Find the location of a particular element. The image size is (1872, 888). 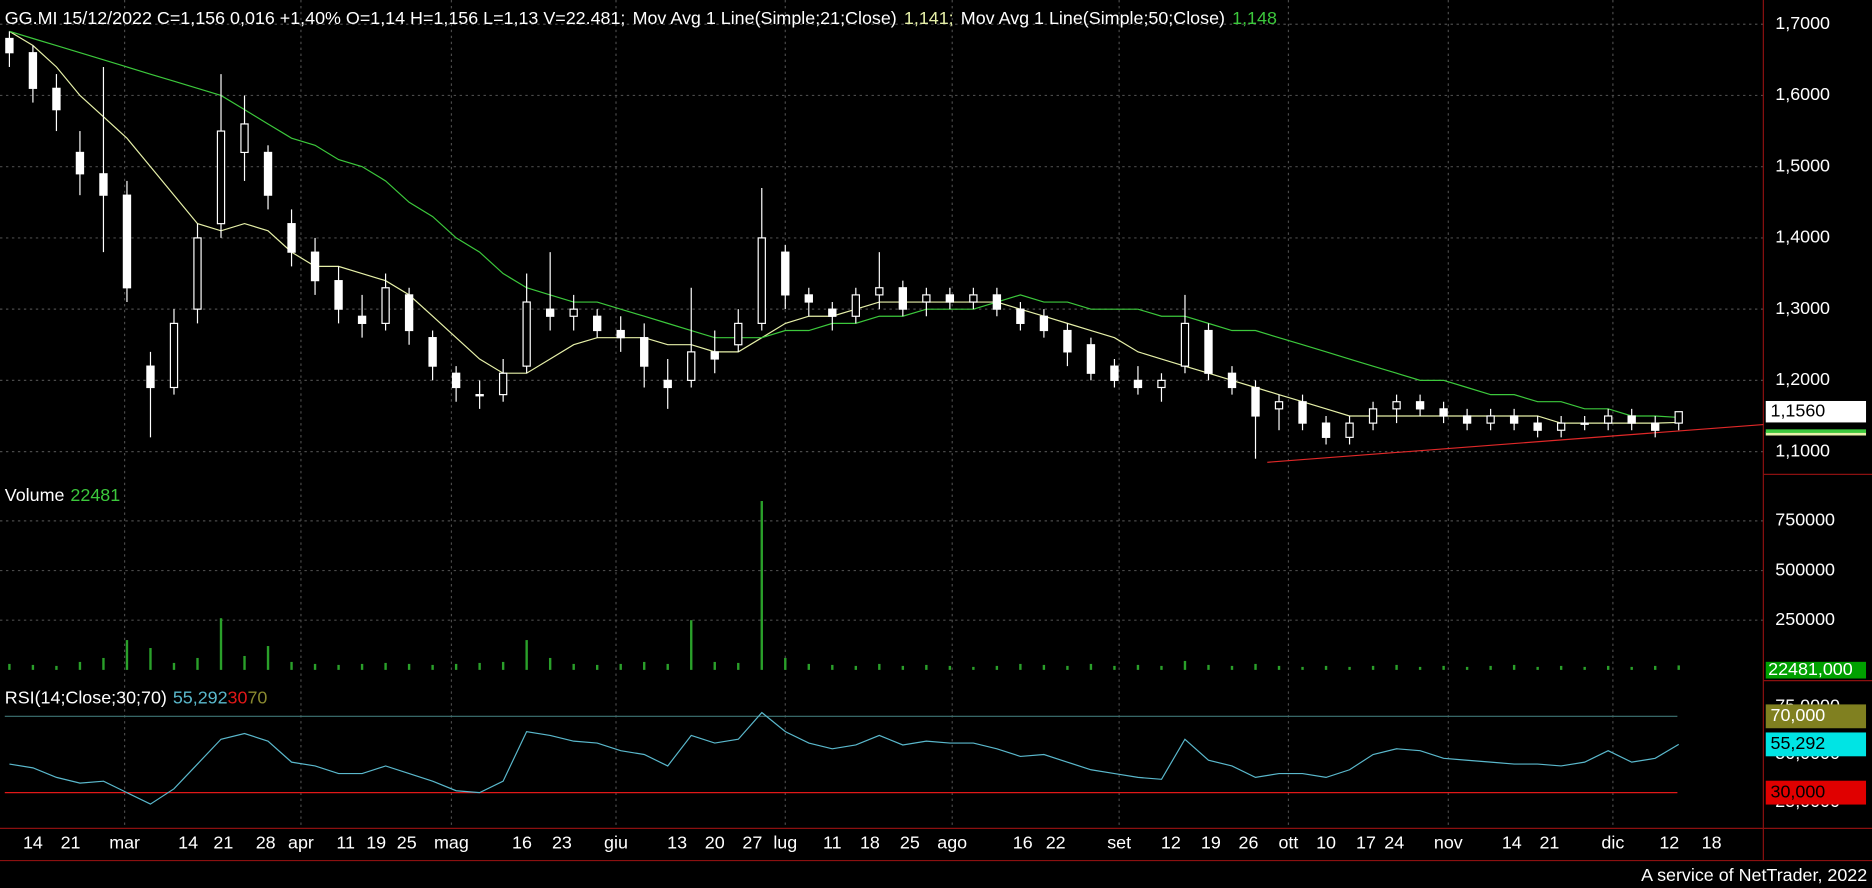

y-tick-label: 1,2000 is located at coordinates (1802, 379).